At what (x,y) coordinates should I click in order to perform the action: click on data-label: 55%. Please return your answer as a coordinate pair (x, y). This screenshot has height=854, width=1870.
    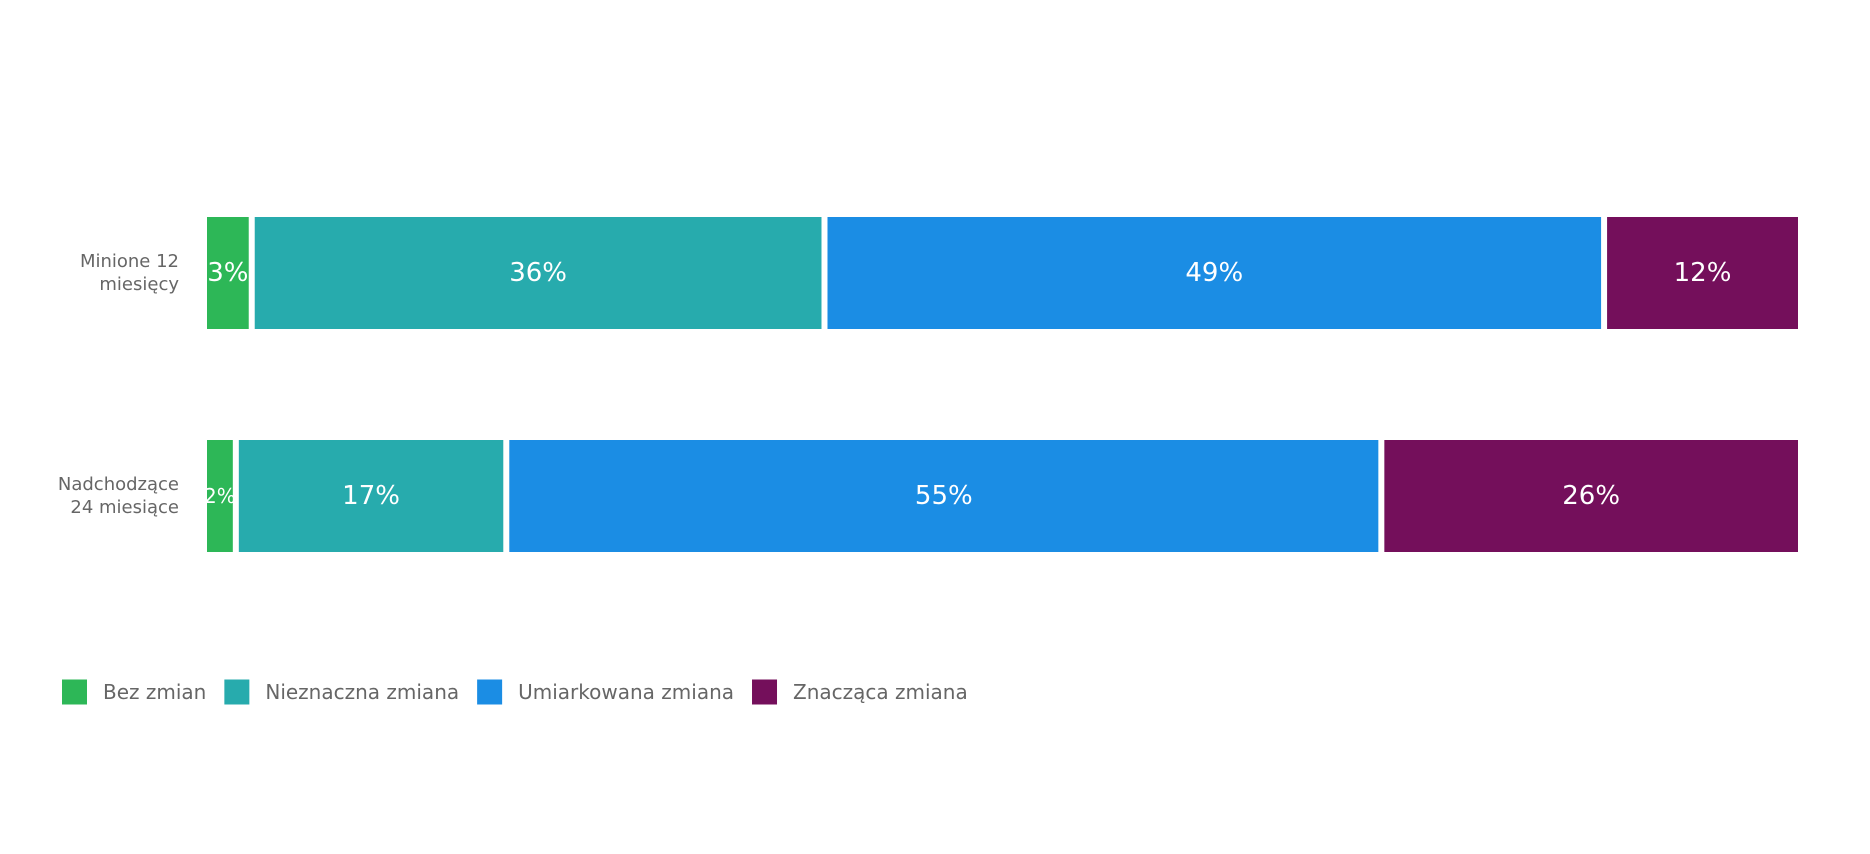
    Looking at the image, I should click on (944, 496).